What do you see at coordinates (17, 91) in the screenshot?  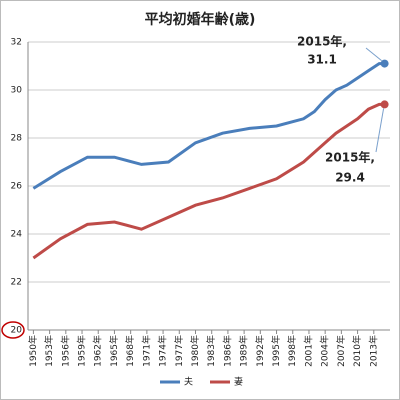 I see `y-tick-label: 30` at bounding box center [17, 91].